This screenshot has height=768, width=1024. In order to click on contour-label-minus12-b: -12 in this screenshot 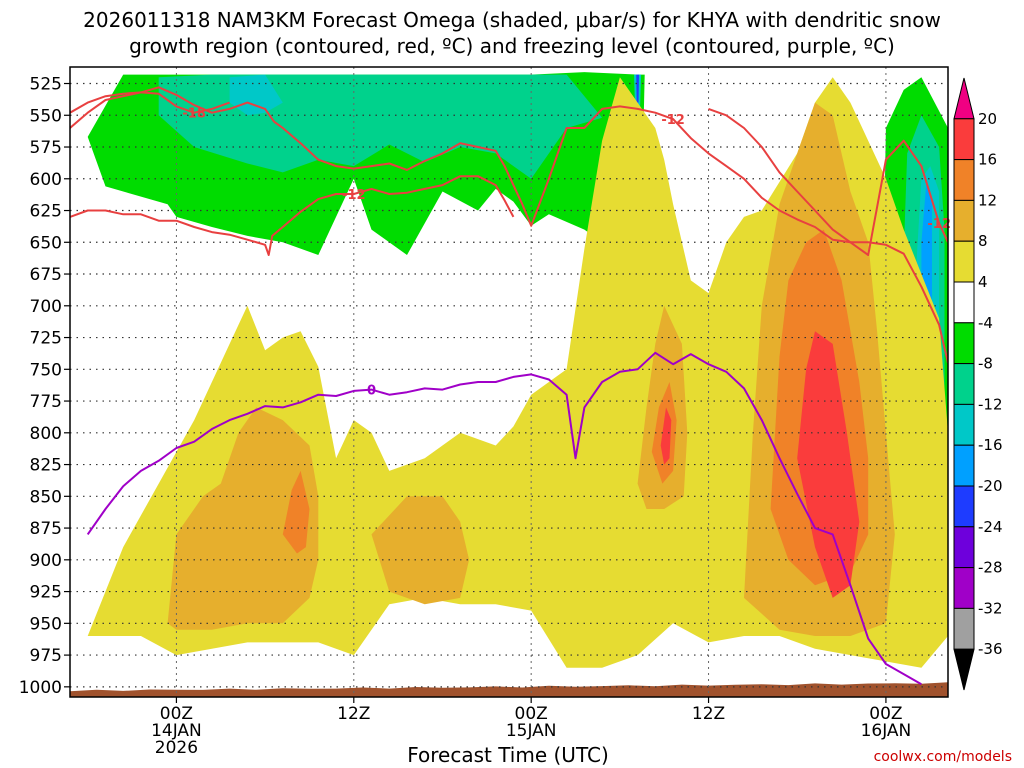, I will do `click(354, 195)`.